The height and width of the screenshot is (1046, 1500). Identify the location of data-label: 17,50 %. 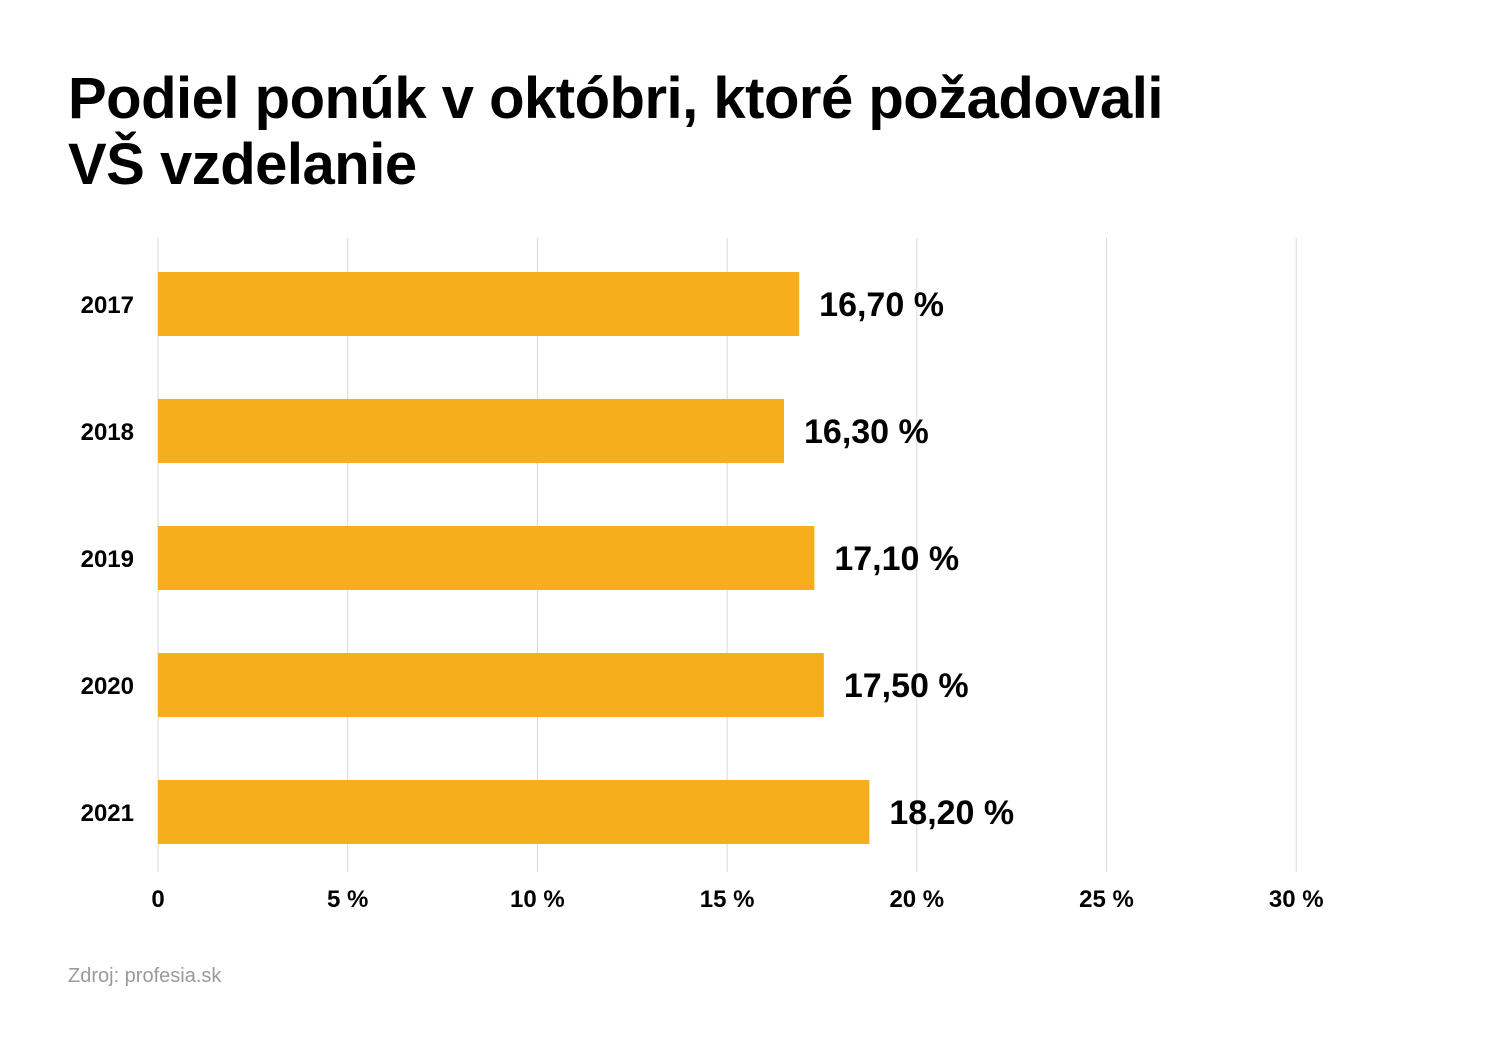
(906, 686).